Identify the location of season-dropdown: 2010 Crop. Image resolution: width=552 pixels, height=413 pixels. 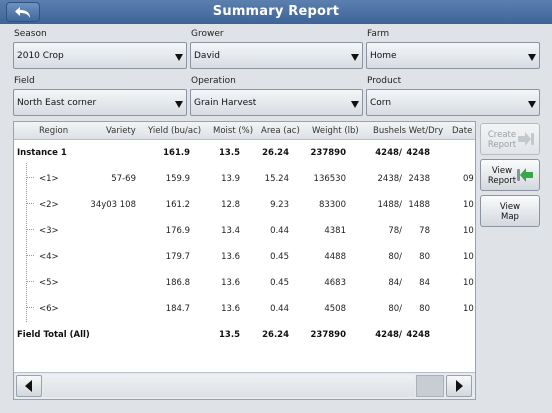
(100, 55).